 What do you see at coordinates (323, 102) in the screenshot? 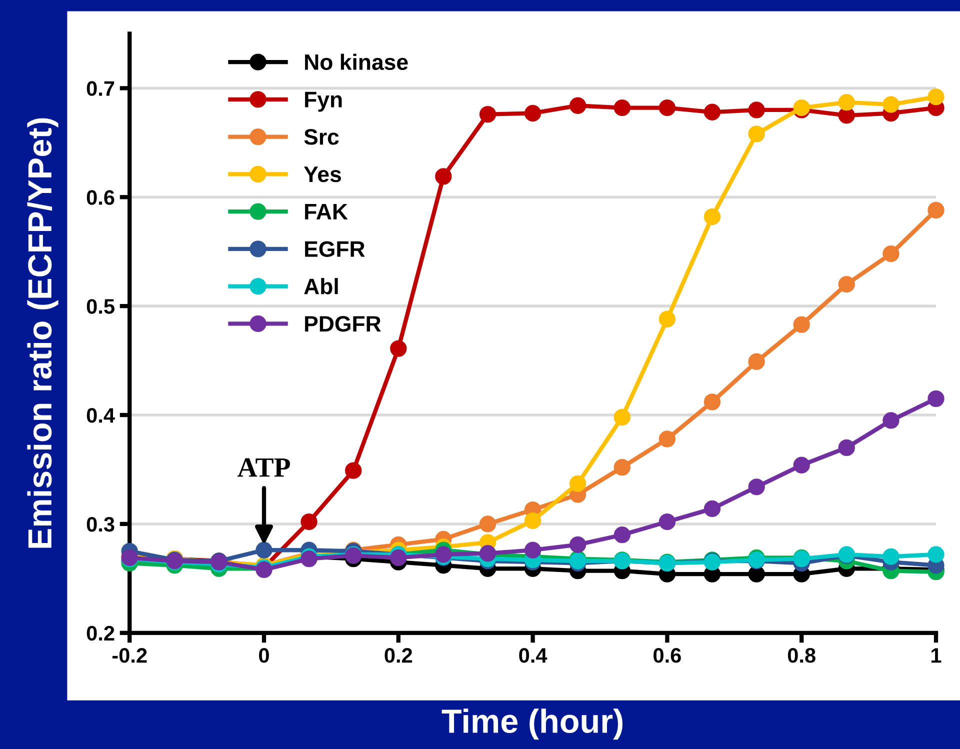
I see `legend-label: Fyn` at bounding box center [323, 102].